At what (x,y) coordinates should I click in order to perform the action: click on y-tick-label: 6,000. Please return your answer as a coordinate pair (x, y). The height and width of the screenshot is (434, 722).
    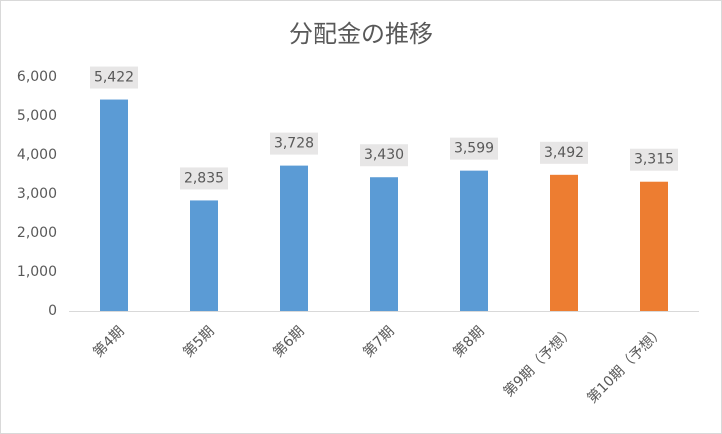
    Looking at the image, I should click on (37, 77).